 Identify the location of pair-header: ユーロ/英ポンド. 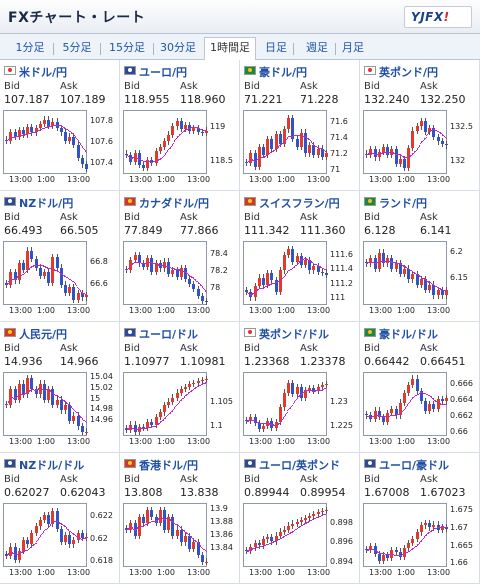
(301, 464).